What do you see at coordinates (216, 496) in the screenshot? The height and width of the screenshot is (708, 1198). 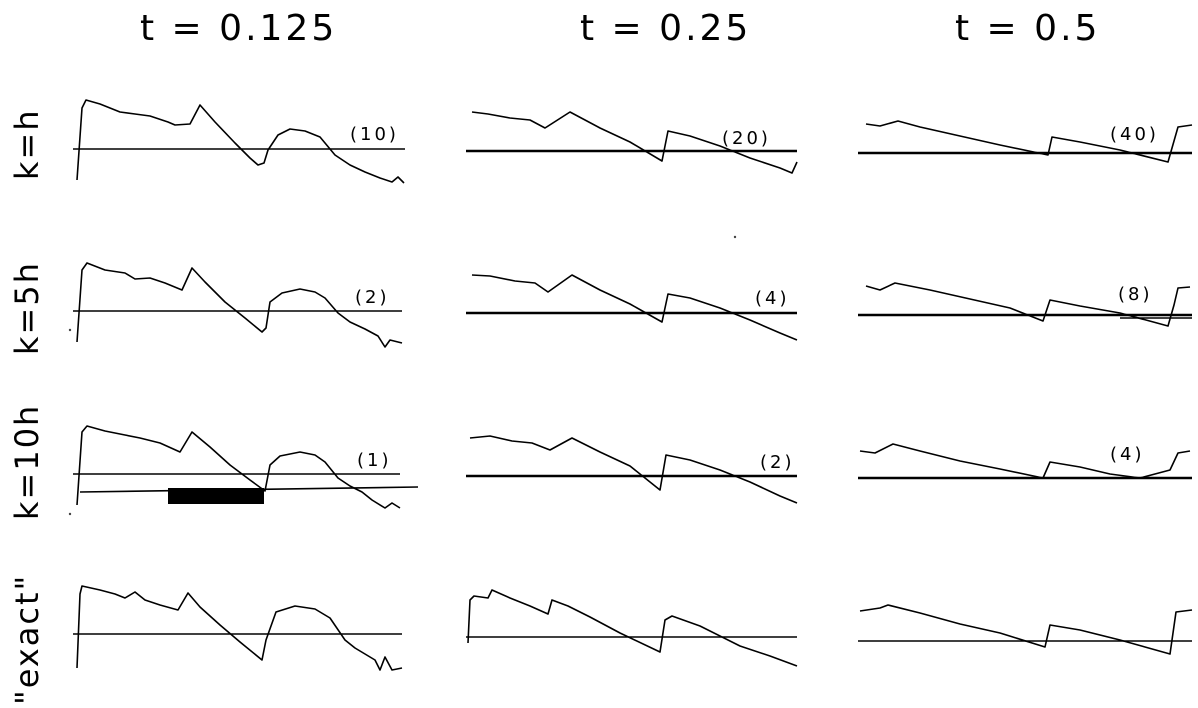 I see `filled-block` at bounding box center [216, 496].